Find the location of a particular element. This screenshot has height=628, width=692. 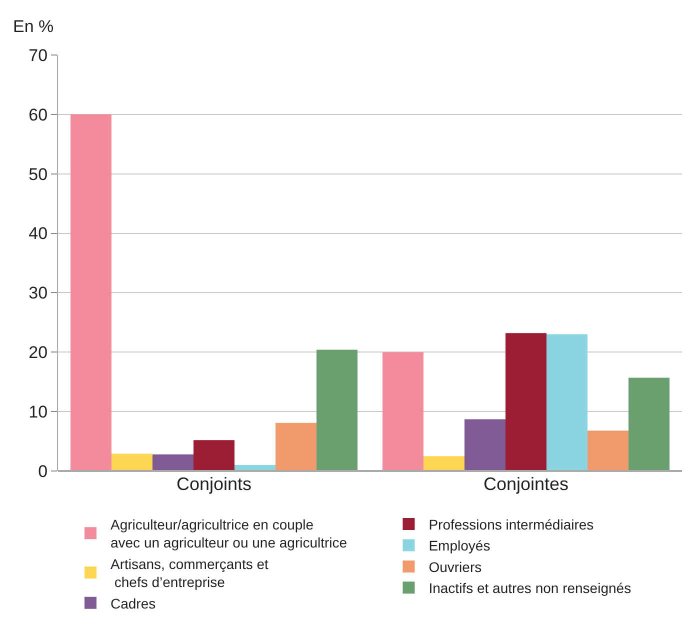

y-tick-label: 60 is located at coordinates (38, 114).